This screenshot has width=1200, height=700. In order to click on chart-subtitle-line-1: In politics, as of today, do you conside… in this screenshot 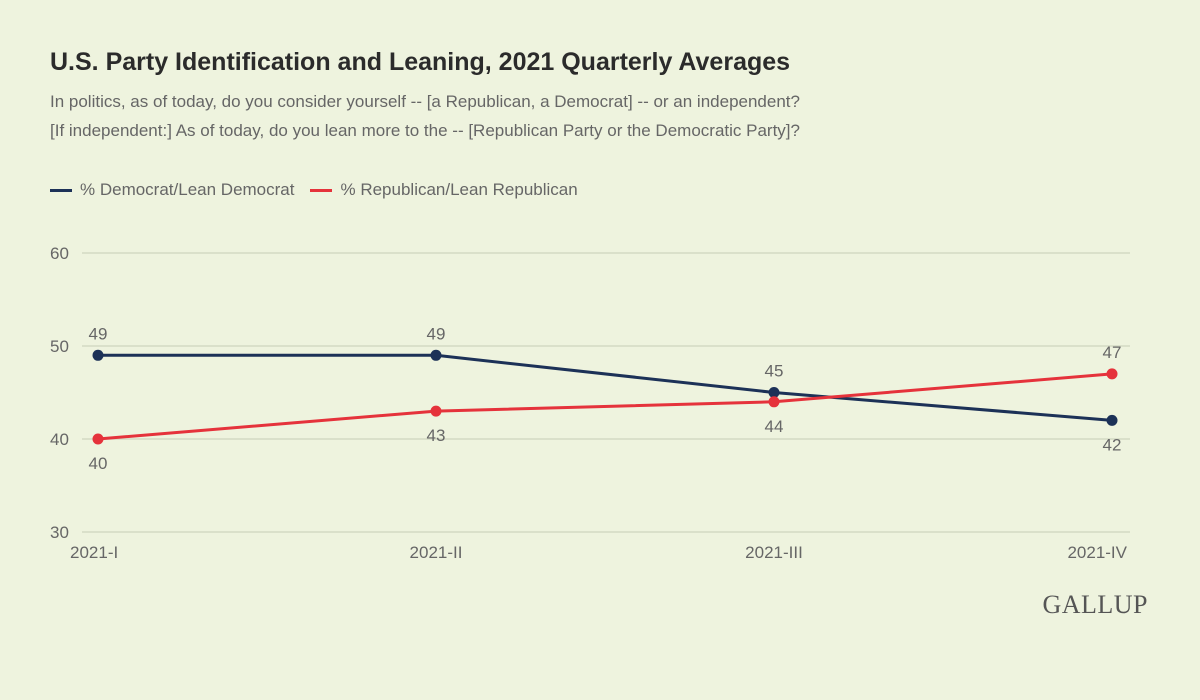, I will do `click(425, 101)`.